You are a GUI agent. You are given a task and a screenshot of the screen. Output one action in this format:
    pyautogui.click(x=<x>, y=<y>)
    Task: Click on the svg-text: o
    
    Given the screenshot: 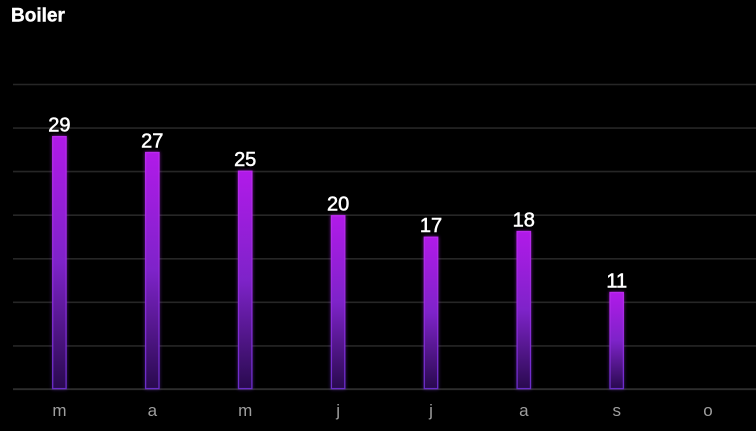 What is the action you would take?
    pyautogui.click(x=707, y=410)
    